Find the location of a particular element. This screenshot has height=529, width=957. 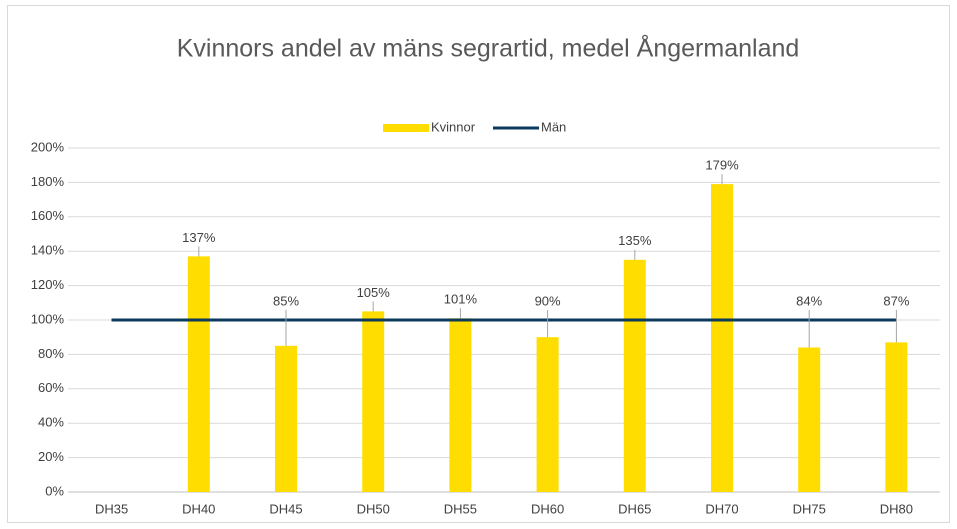

x-tick-label: DH50 is located at coordinates (373, 508).